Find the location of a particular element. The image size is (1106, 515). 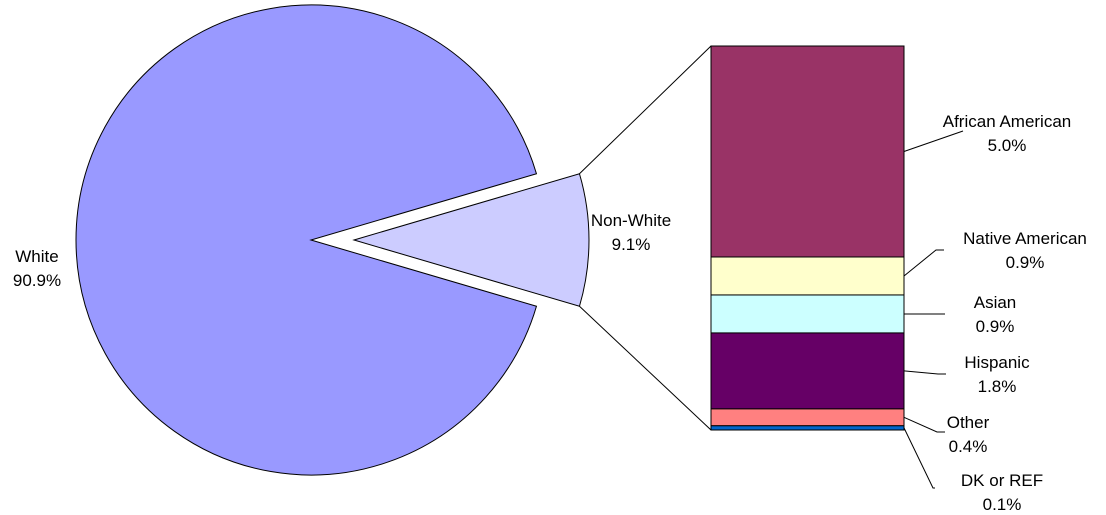

bar-segment-african-american is located at coordinates (807, 151).